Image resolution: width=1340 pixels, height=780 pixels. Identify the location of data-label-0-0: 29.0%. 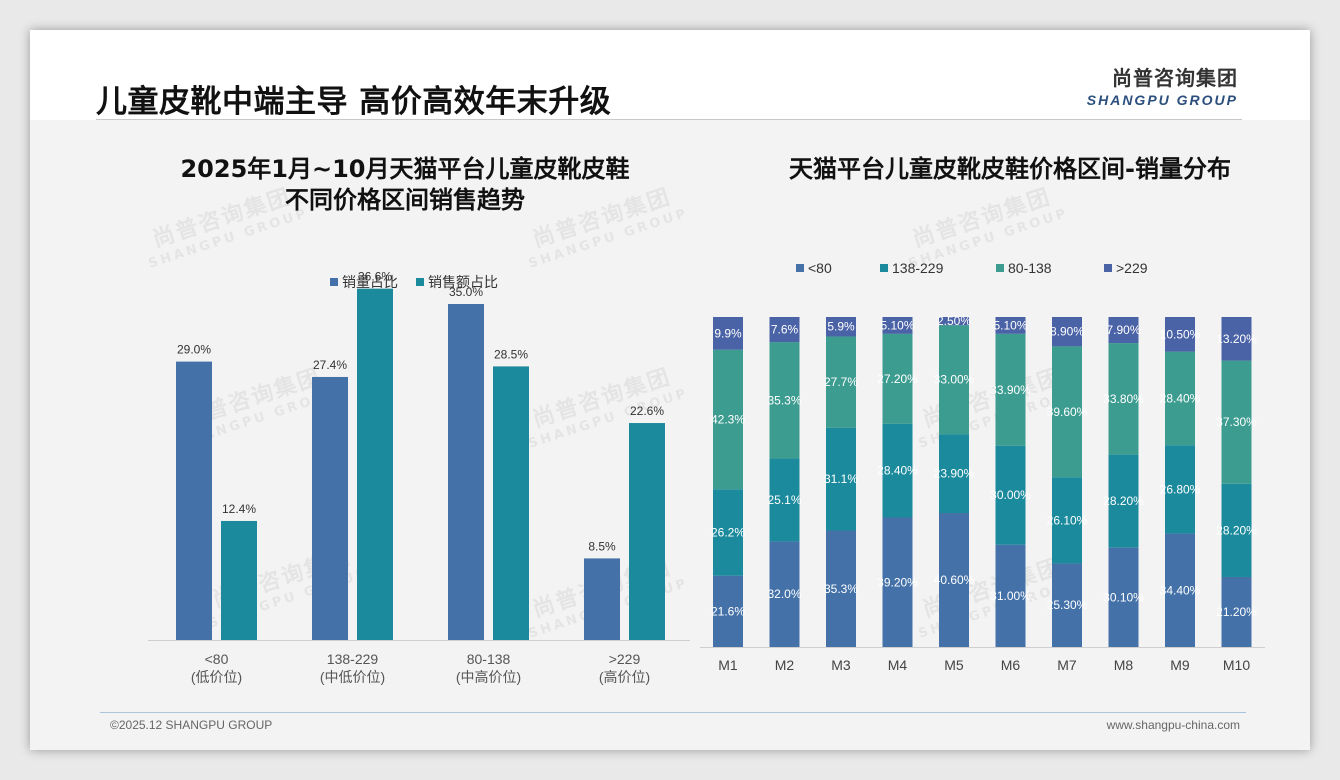
(194, 350).